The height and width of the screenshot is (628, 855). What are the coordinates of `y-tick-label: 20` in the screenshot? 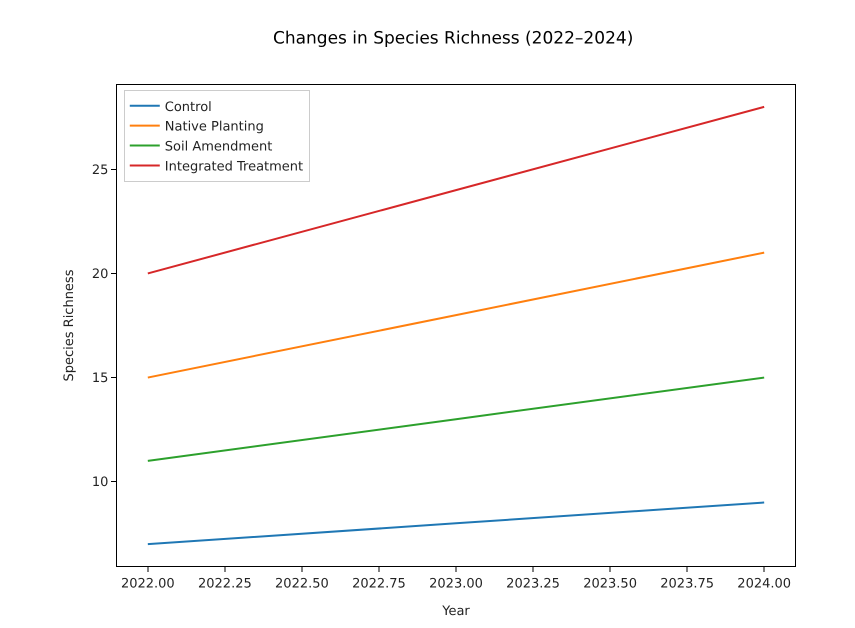 It's located at (100, 274).